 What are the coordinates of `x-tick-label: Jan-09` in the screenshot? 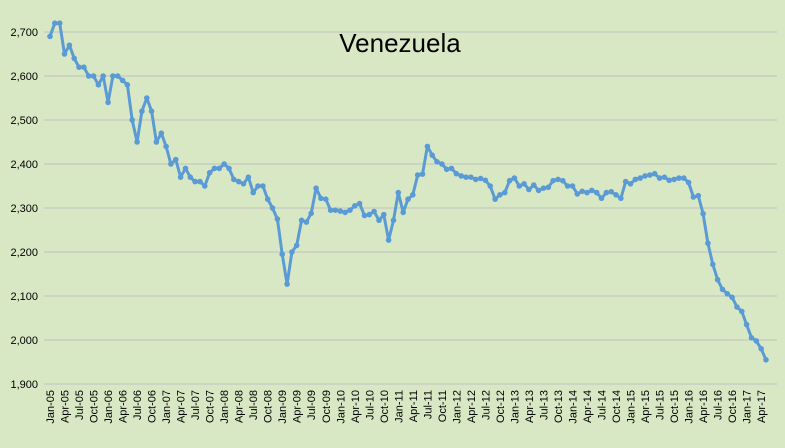 It's located at (283, 407).